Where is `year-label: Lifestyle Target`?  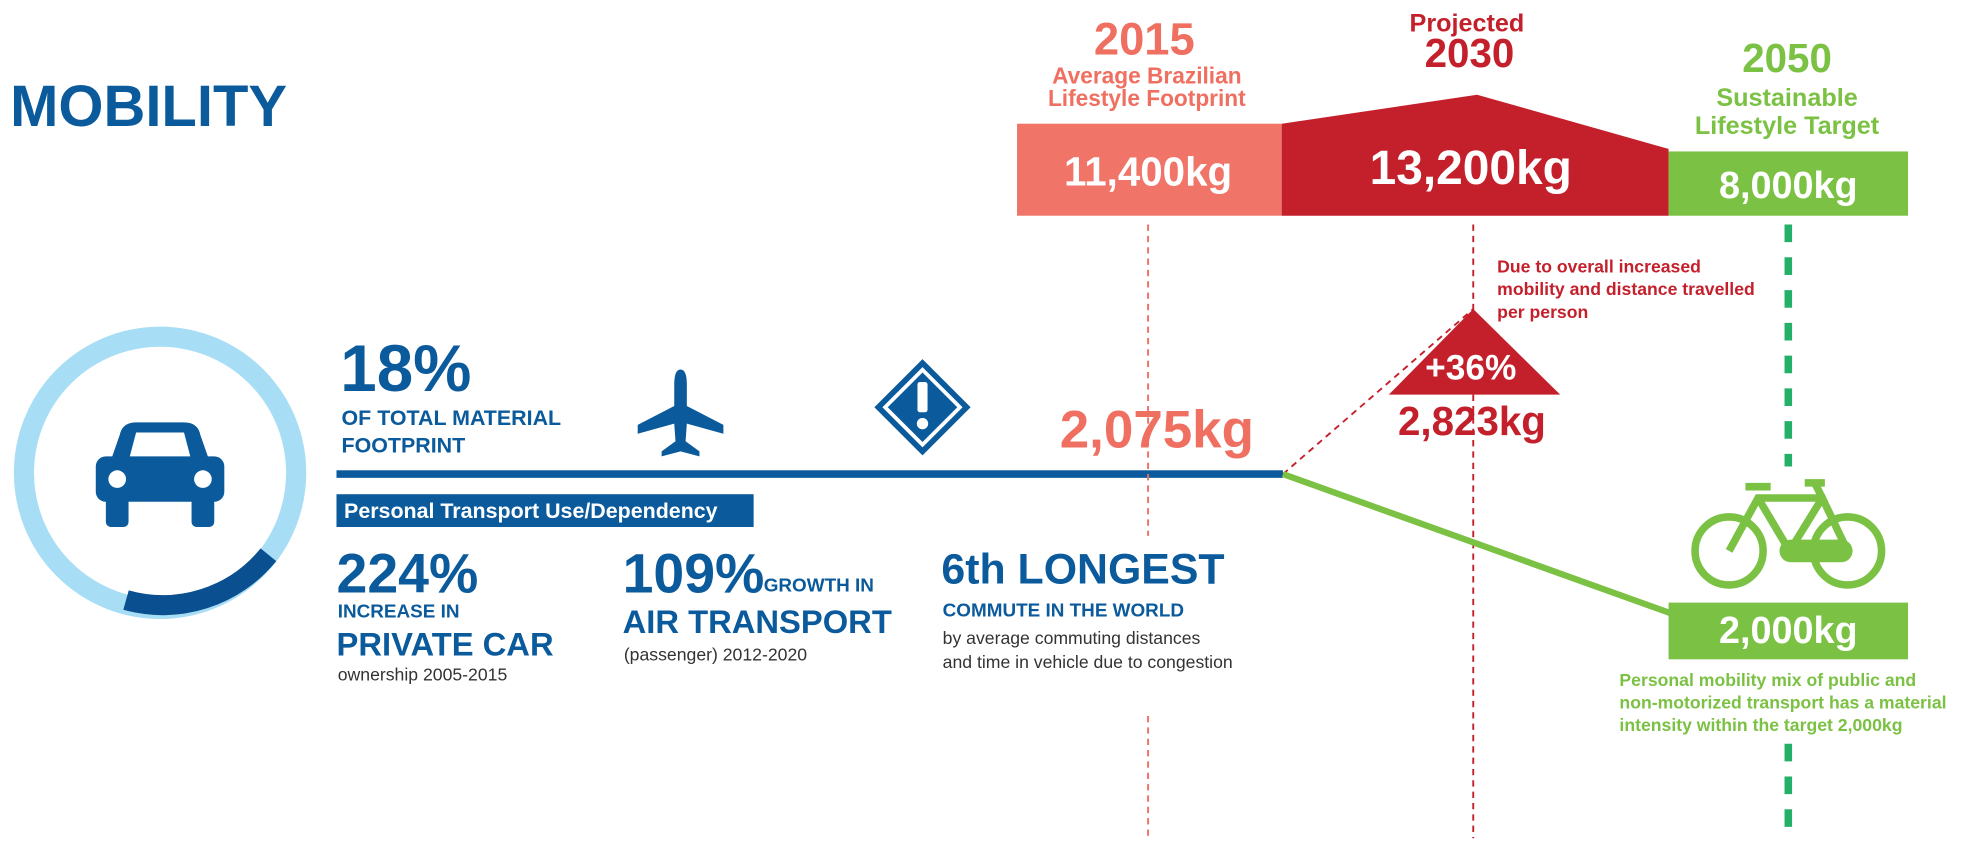 year-label: Lifestyle Target is located at coordinates (1787, 126).